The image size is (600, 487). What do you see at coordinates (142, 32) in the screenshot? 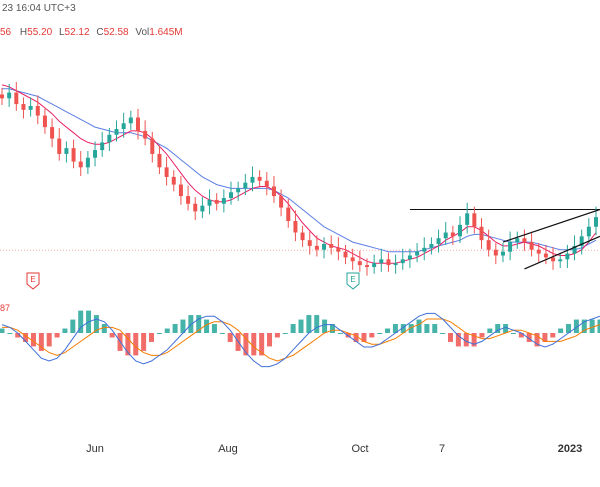
I see `volume-label: Vol` at bounding box center [142, 32].